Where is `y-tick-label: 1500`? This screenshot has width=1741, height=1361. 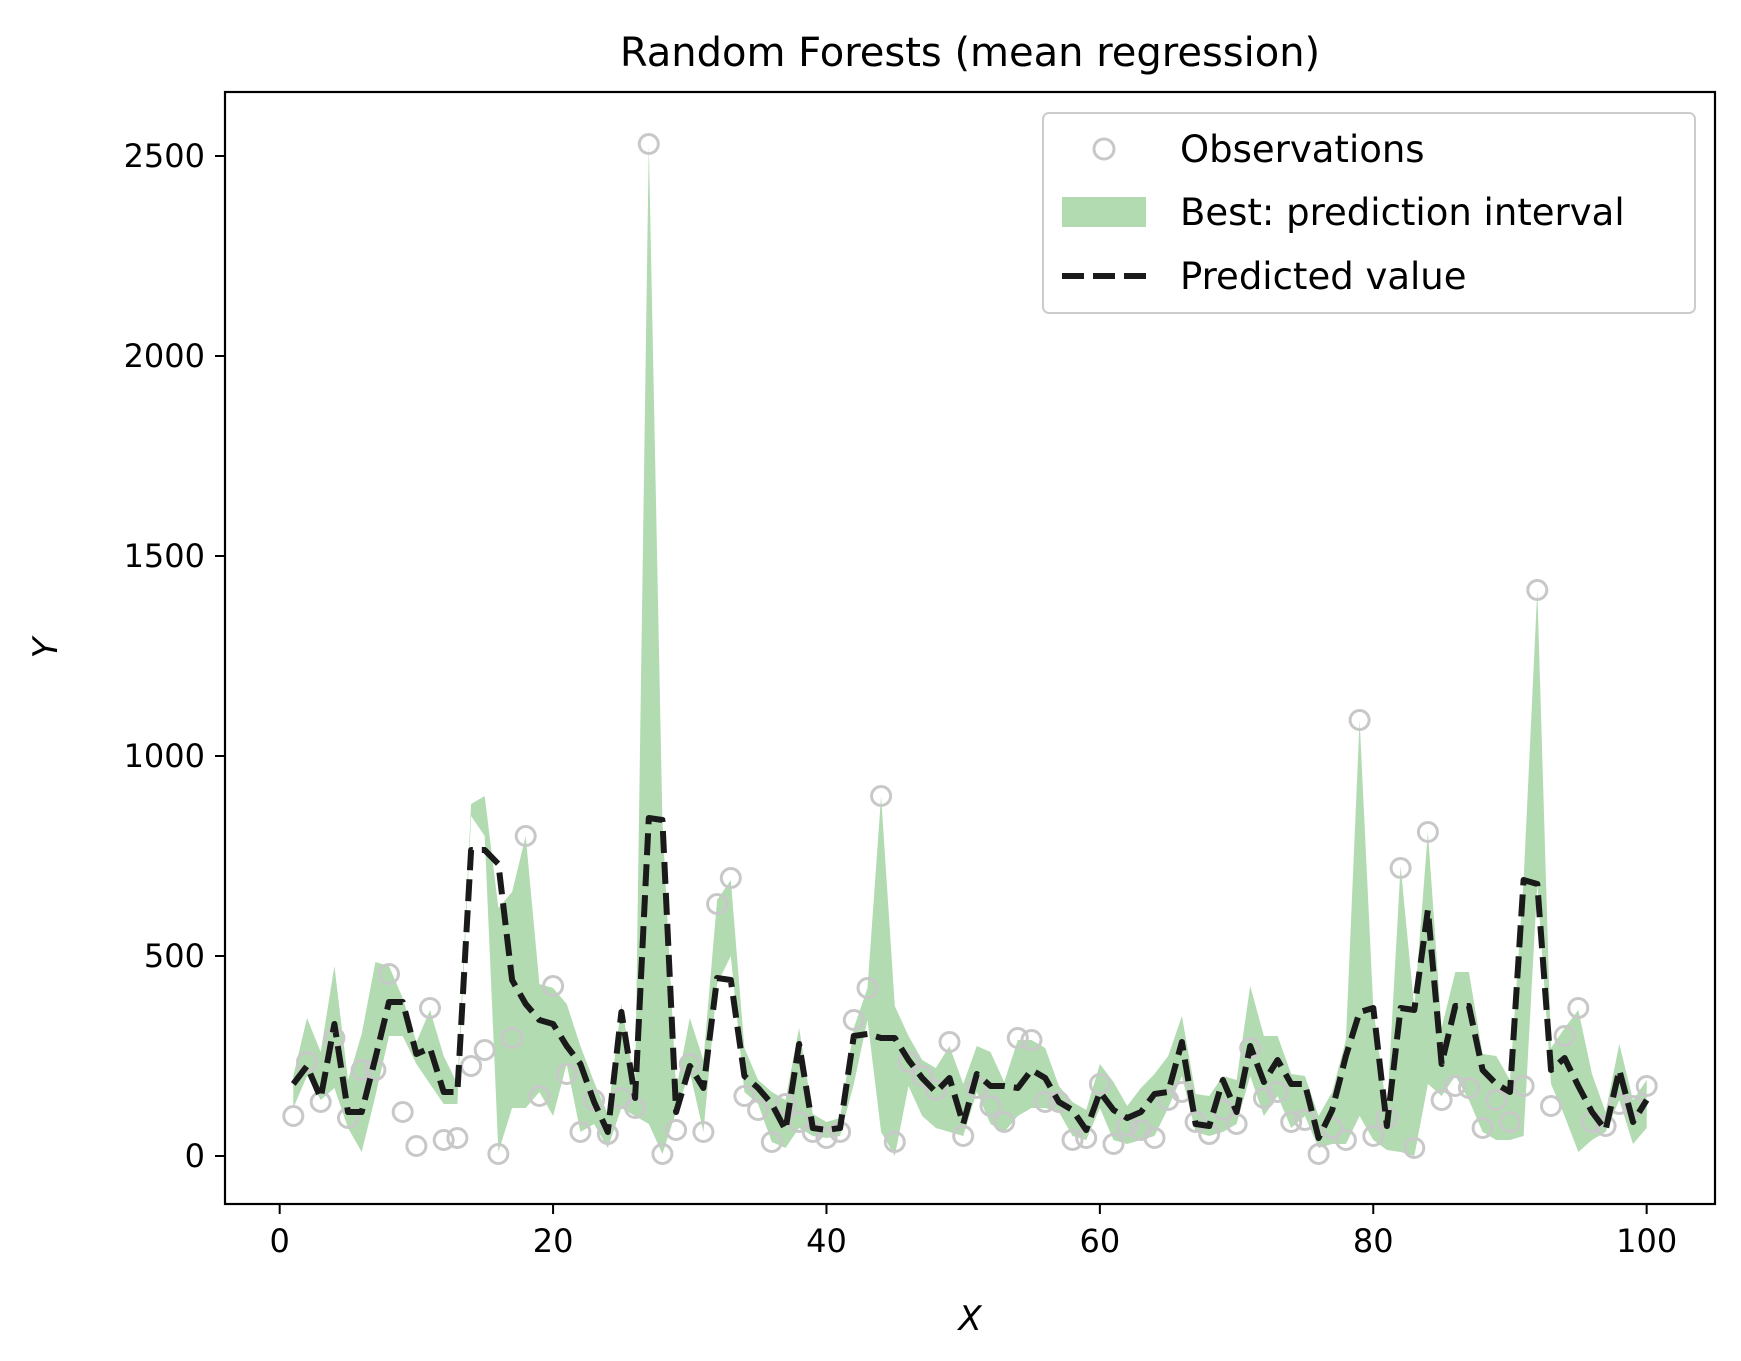
y-tick-label: 1500 is located at coordinates (164, 556).